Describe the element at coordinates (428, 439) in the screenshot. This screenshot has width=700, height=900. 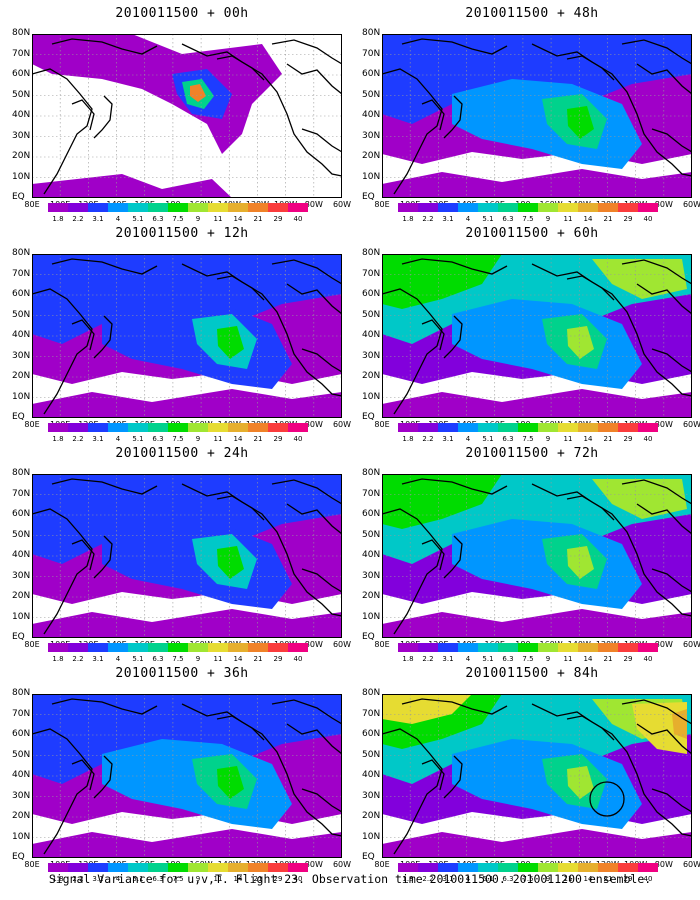
I see `colorbar-value: 2.2` at that location.